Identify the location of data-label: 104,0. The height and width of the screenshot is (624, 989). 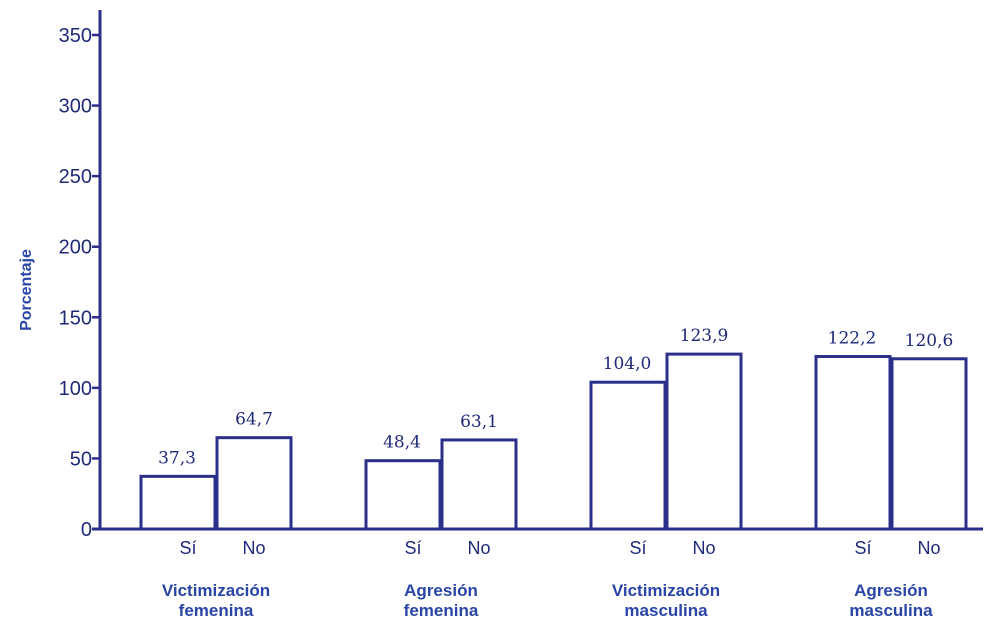
(627, 364).